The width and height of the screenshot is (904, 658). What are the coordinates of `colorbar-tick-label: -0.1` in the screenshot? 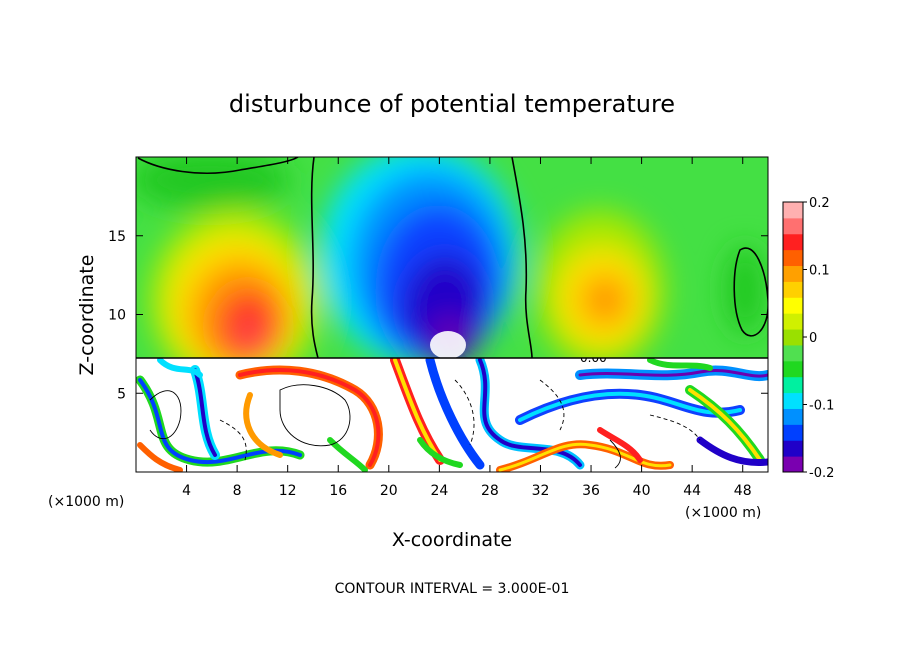 It's located at (821, 406).